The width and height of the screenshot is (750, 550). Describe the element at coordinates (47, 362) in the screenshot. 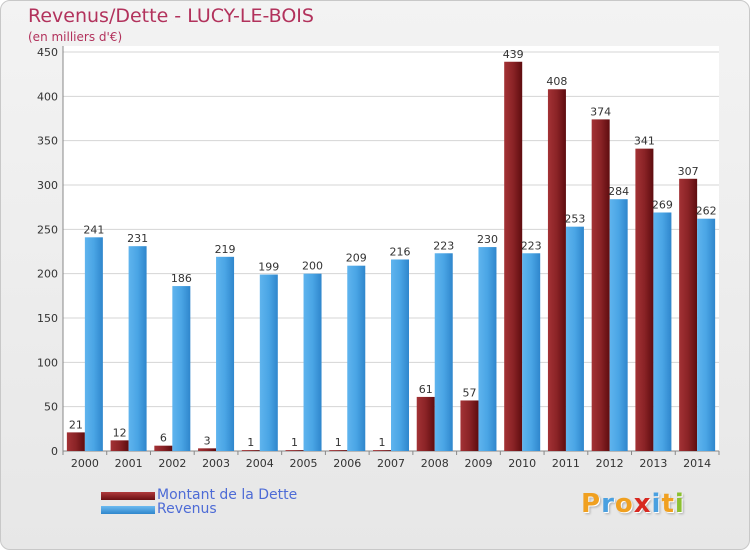

I see `y-tick-label: 100` at that location.